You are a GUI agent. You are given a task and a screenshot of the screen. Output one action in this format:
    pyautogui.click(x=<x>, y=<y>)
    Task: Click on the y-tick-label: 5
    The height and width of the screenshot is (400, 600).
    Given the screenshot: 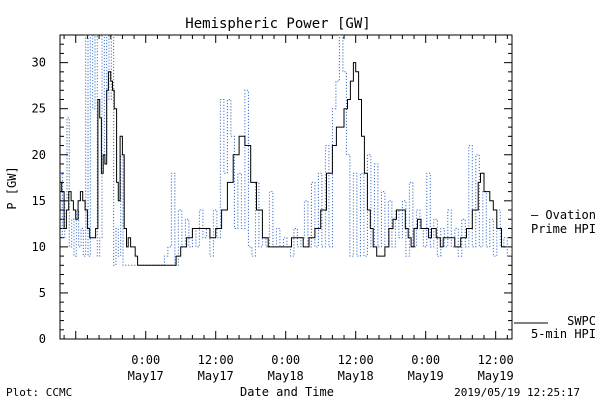 What is the action you would take?
    pyautogui.click(x=42, y=293)
    